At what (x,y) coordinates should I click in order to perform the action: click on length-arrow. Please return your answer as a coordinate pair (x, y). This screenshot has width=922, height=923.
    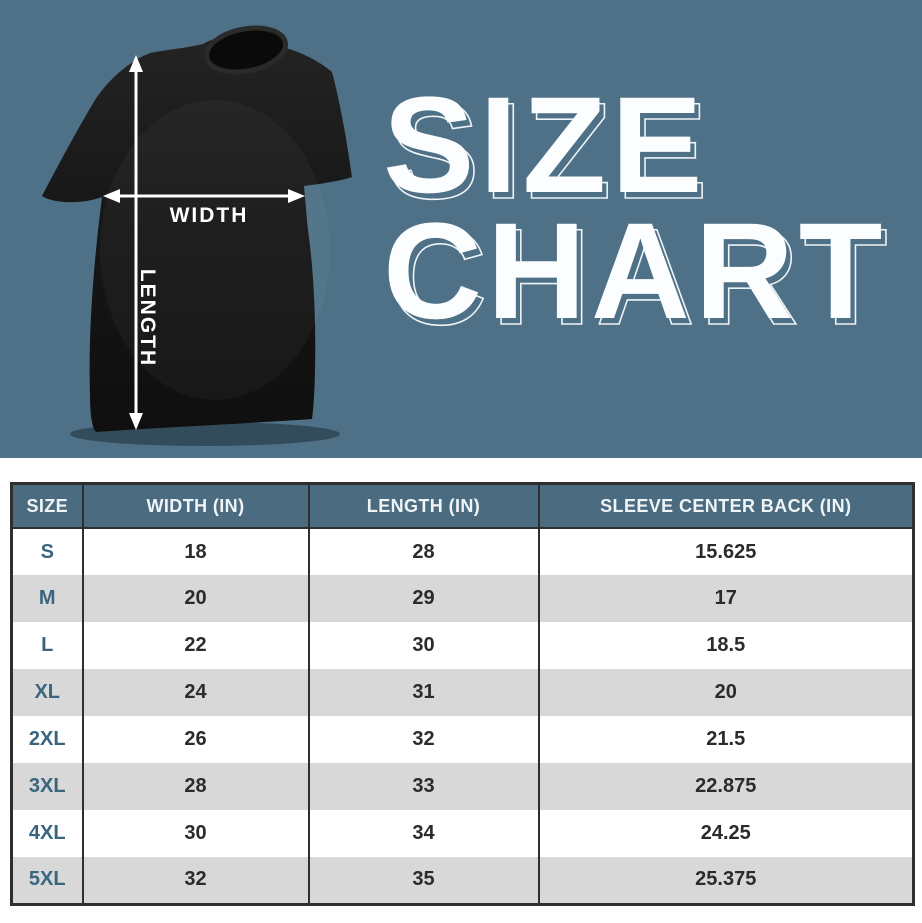
    Looking at the image, I should click on (136, 242).